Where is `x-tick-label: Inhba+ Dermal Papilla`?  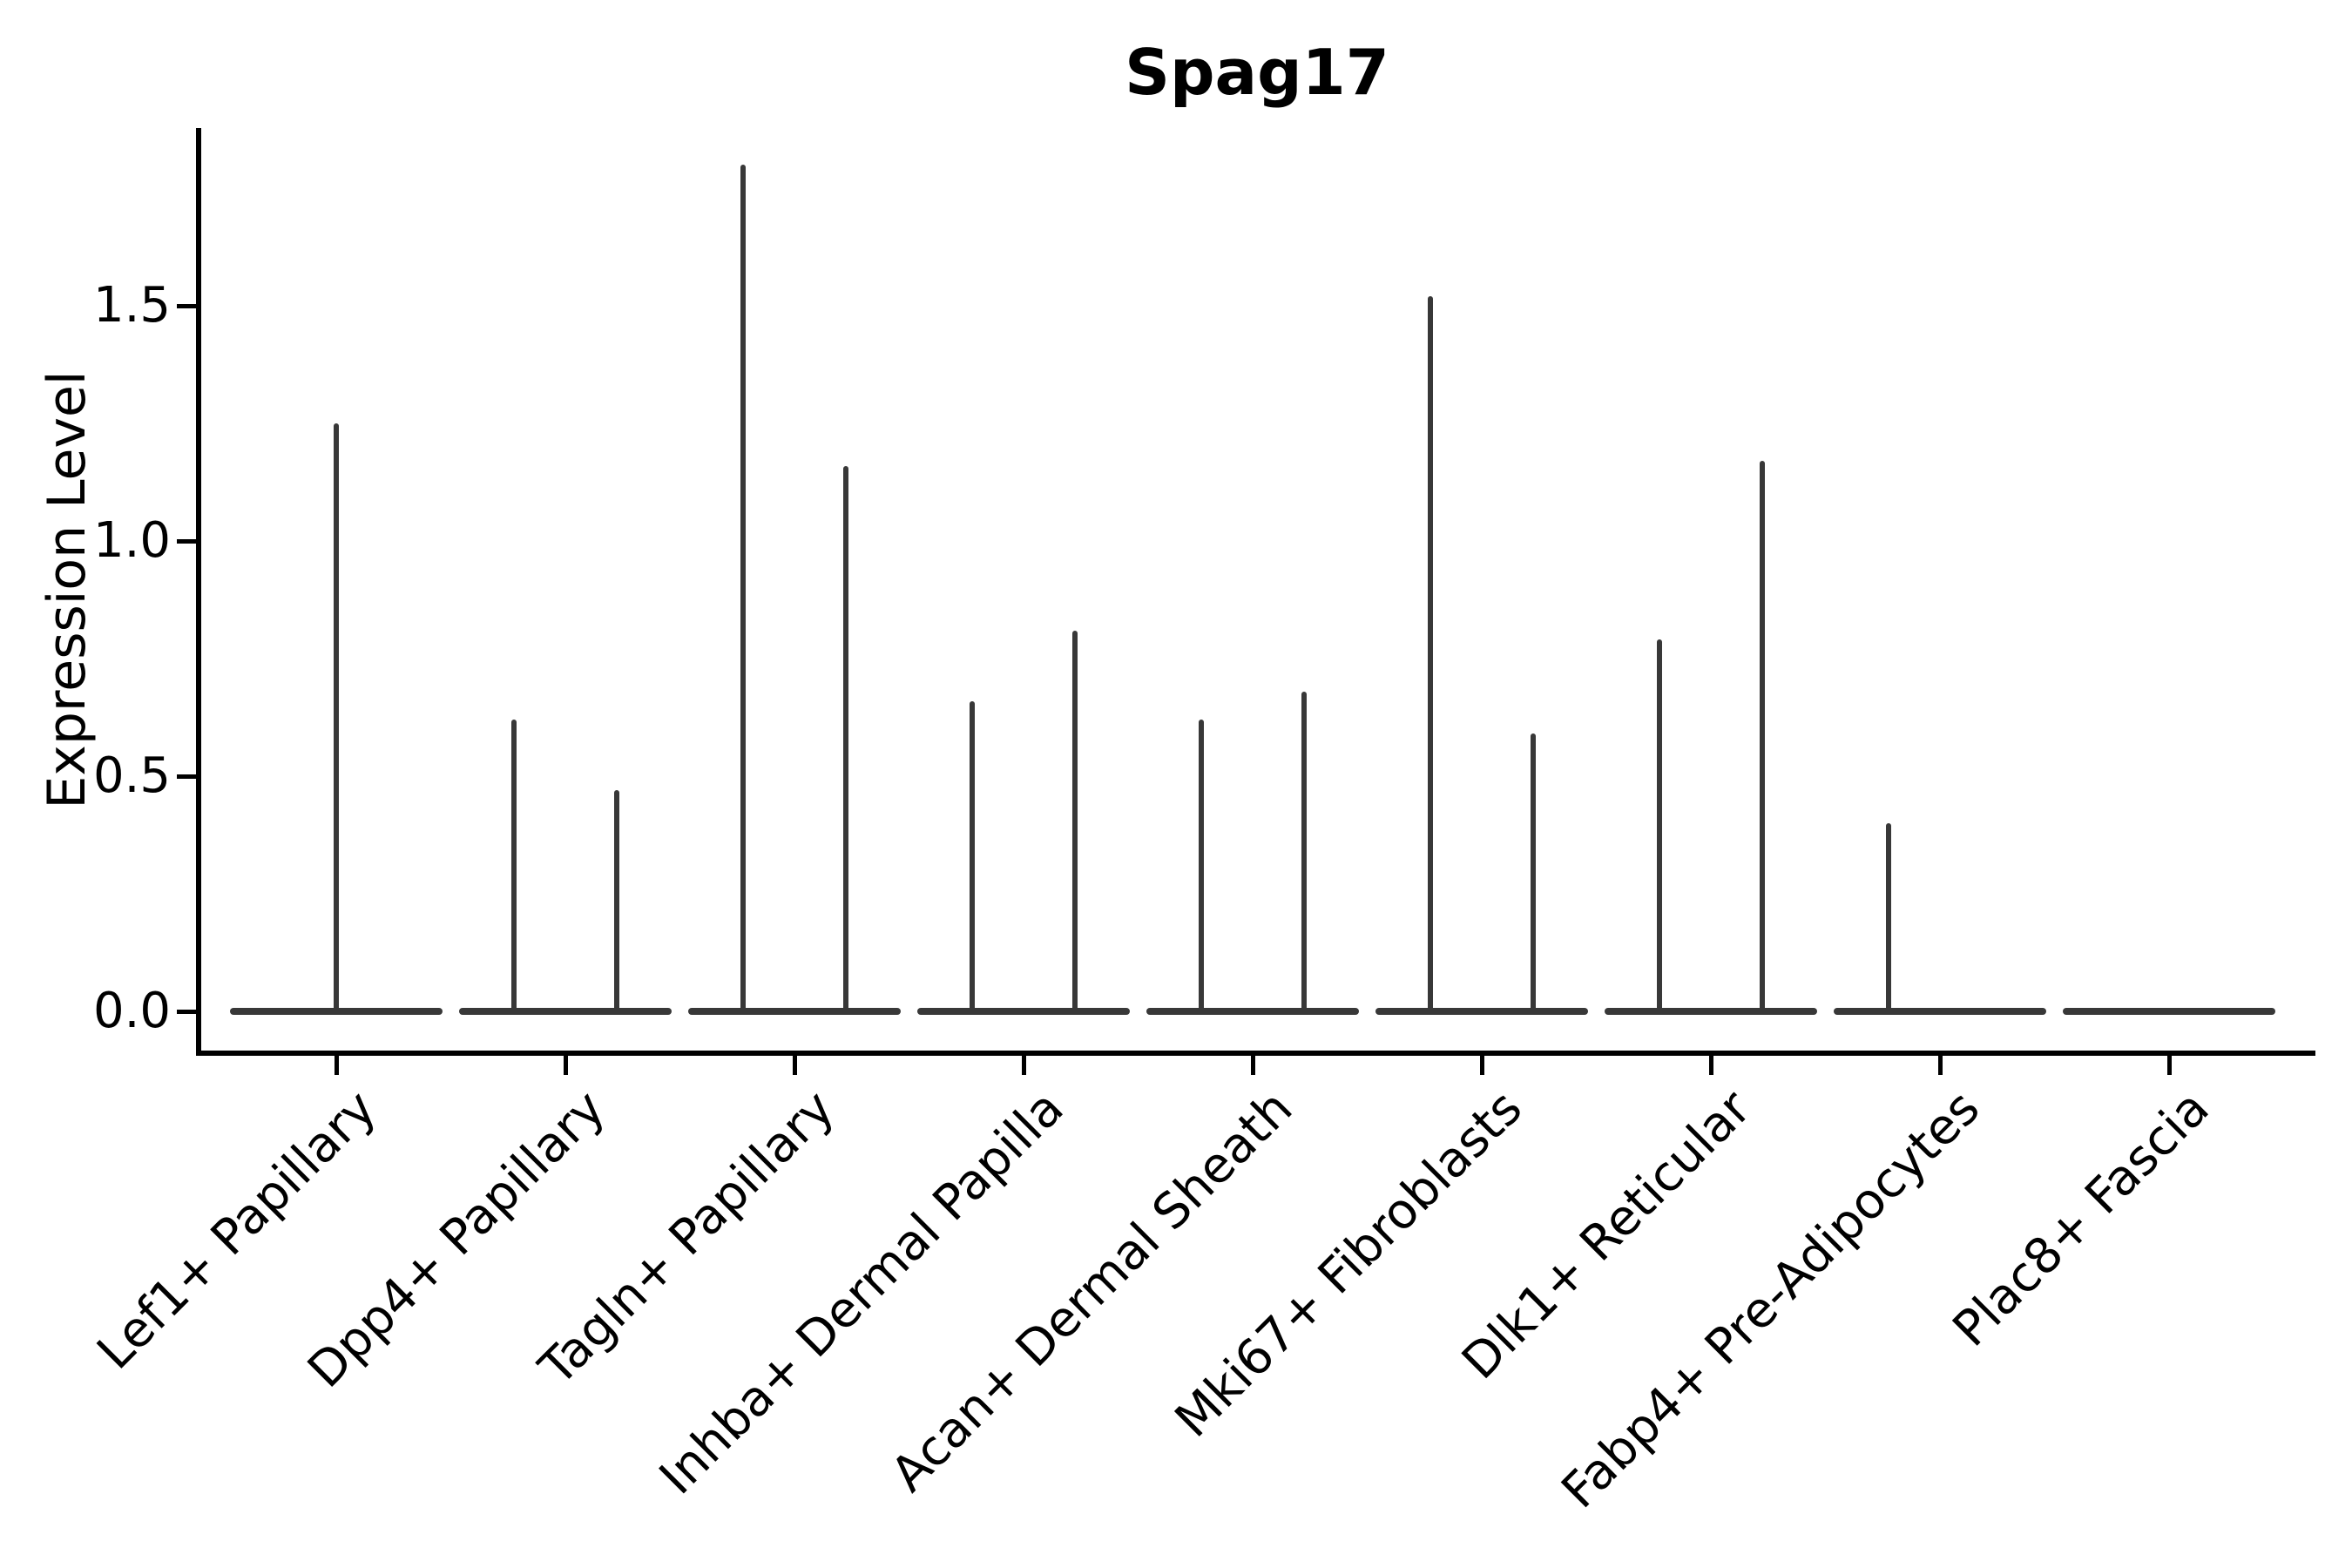 x-tick-label: Inhba+ Dermal Papilla is located at coordinates (861, 1292).